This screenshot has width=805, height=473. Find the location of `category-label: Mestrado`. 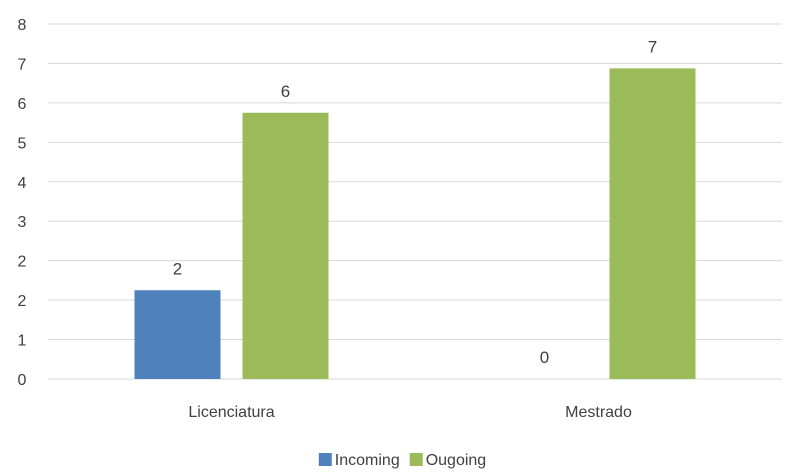

category-label: Mestrado is located at coordinates (598, 412).